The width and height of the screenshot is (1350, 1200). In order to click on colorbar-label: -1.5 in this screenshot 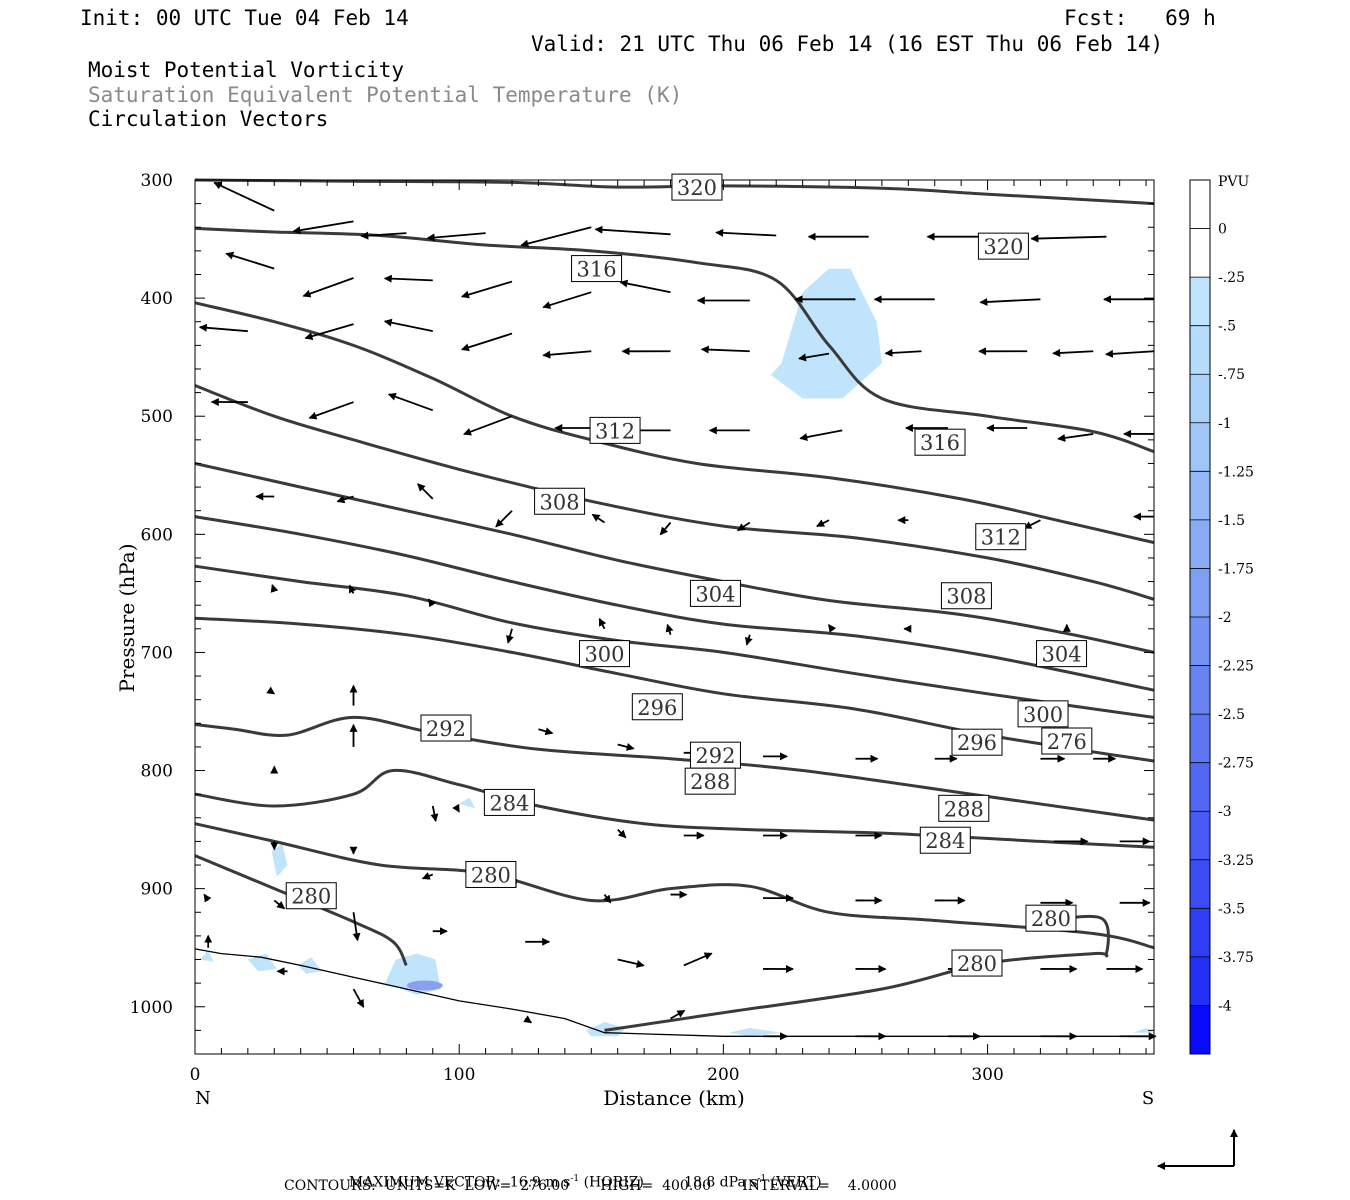, I will do `click(1231, 521)`.